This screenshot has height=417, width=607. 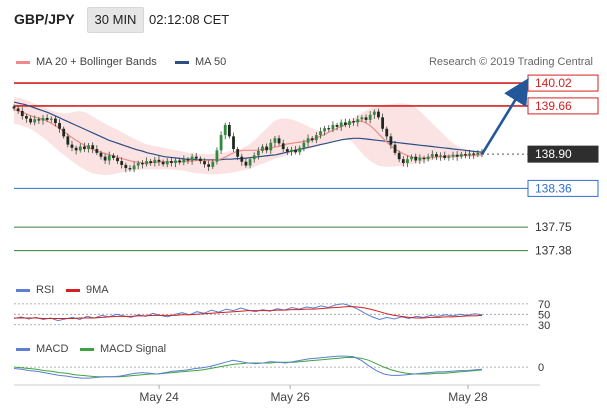 What do you see at coordinates (468, 397) in the screenshot?
I see `time-tick-label: May 28` at bounding box center [468, 397].